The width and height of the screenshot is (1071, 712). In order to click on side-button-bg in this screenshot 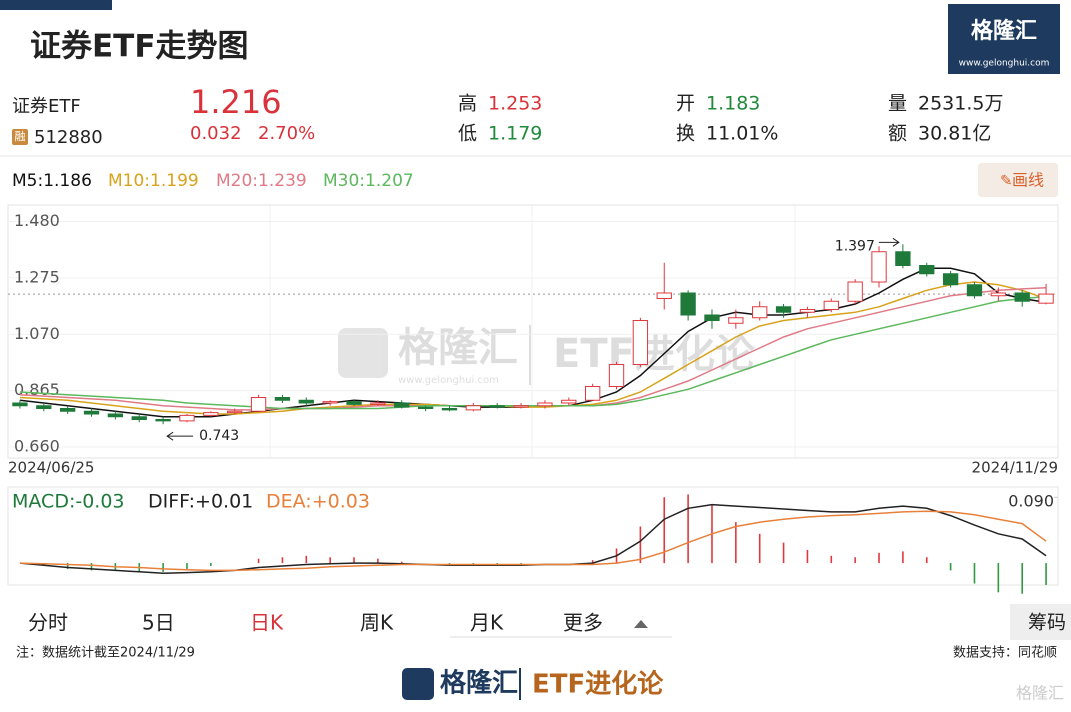, I will do `click(1040, 622)`.